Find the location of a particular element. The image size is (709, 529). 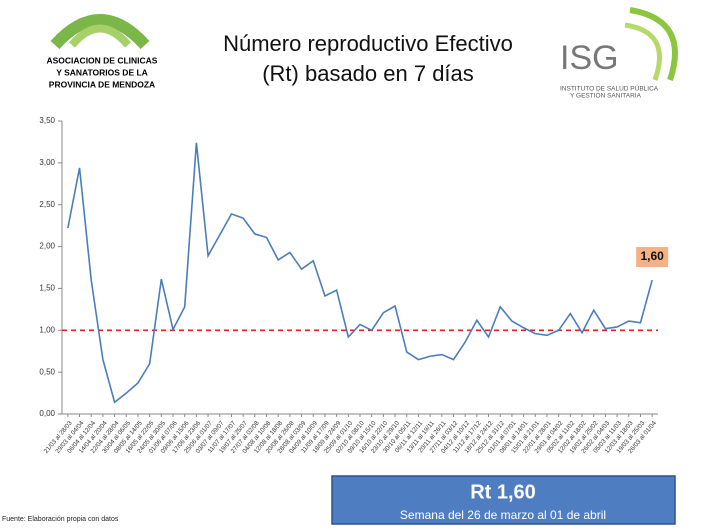

summary-box is located at coordinates (503, 500).